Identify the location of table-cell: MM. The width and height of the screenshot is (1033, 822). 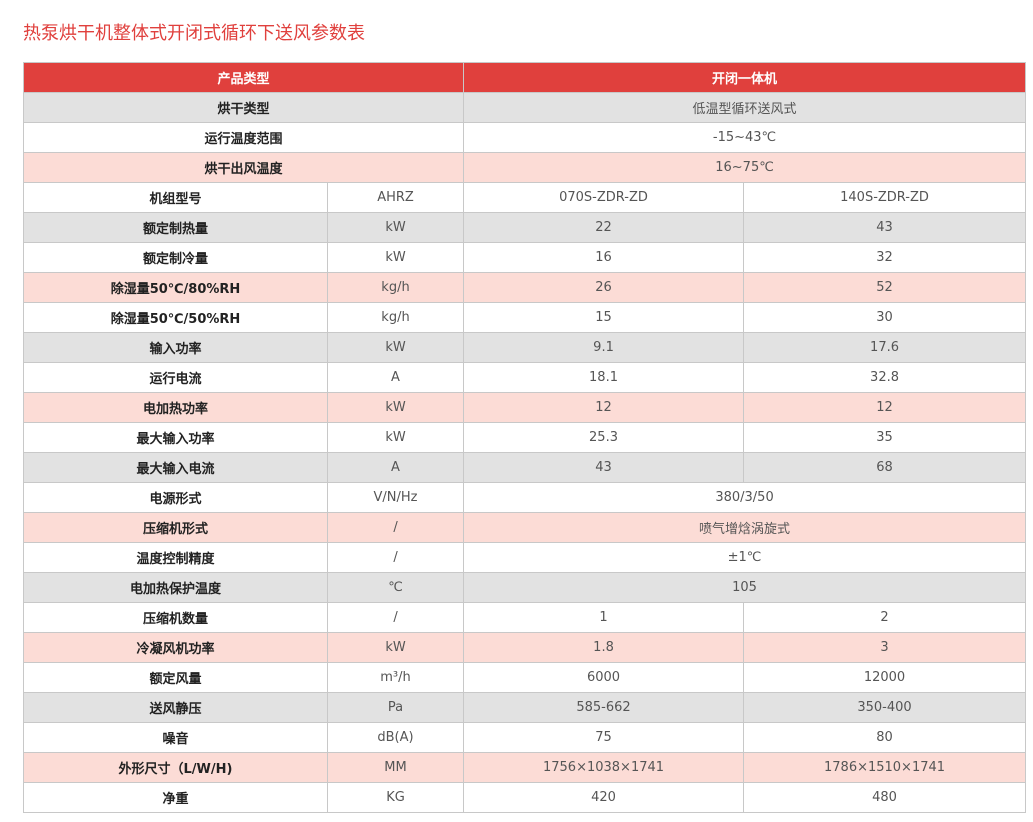
(395, 767).